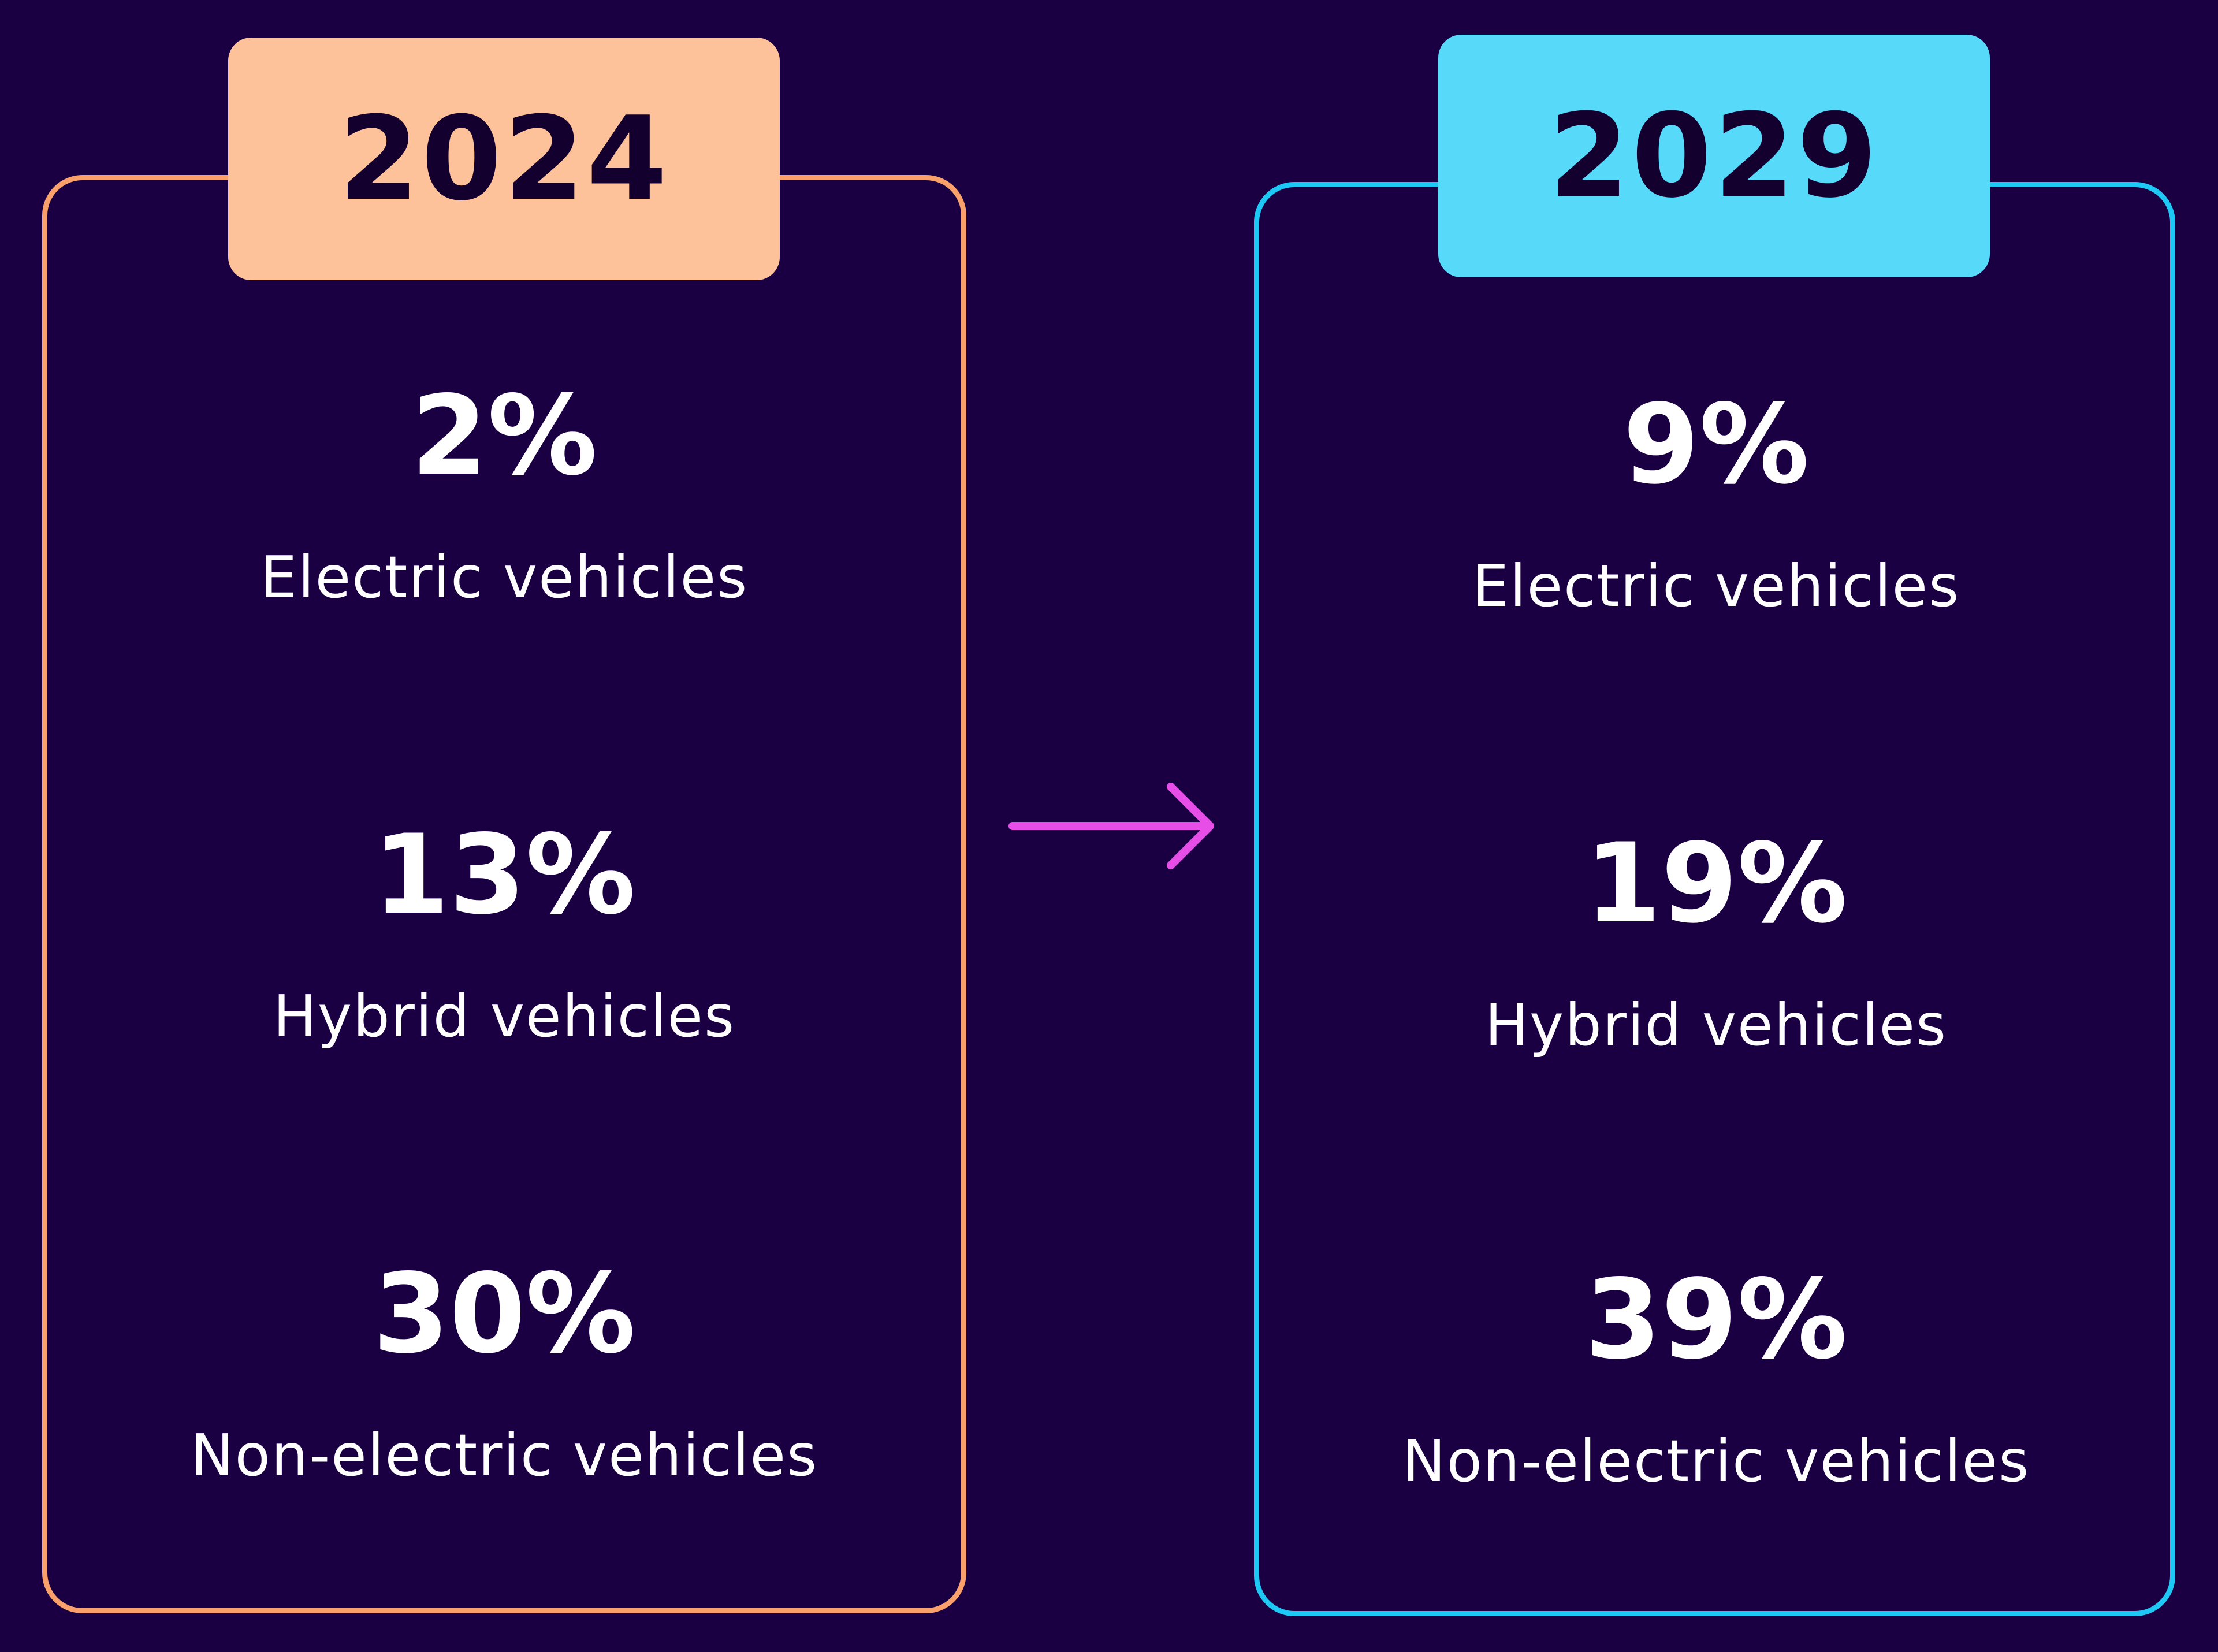 The image size is (2218, 1652). What do you see at coordinates (504, 942) in the screenshot?
I see `stat-hybrid-2024: 13% Hybrid vehicles` at bounding box center [504, 942].